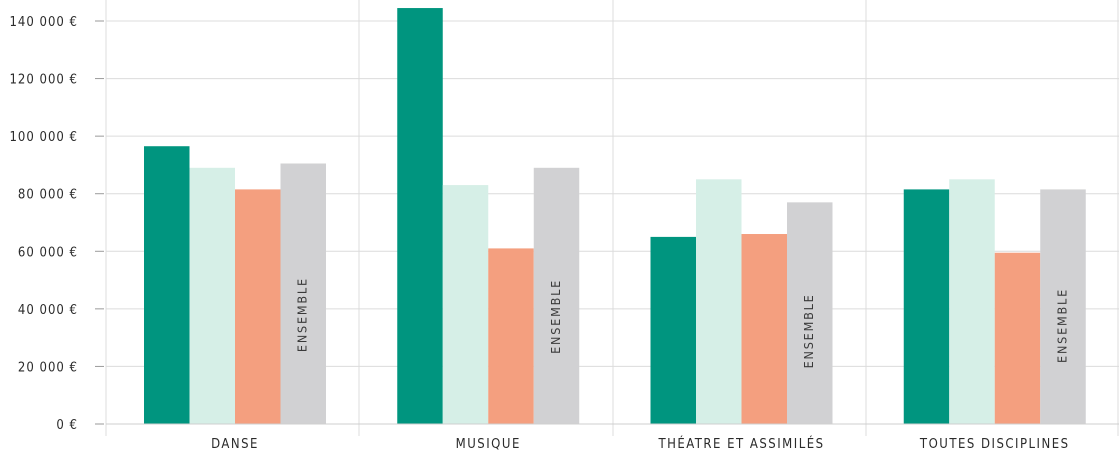 This screenshot has height=454, width=1119. What do you see at coordinates (48, 367) in the screenshot?
I see `y-tick-label: 20 000 €` at bounding box center [48, 367].